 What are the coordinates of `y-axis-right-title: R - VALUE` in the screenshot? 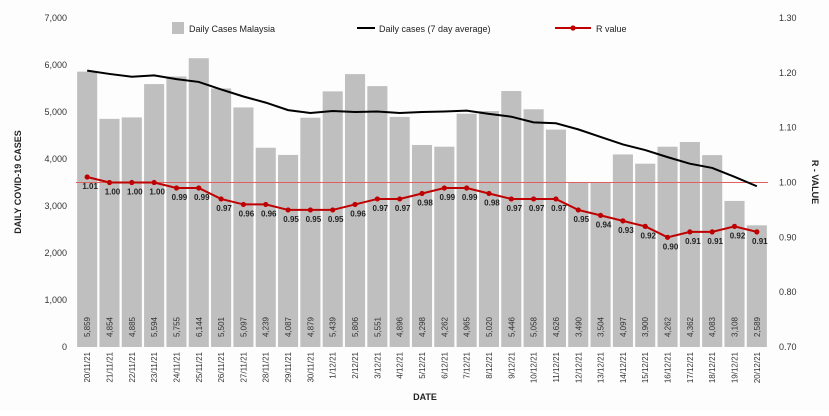 It's located at (815, 182).